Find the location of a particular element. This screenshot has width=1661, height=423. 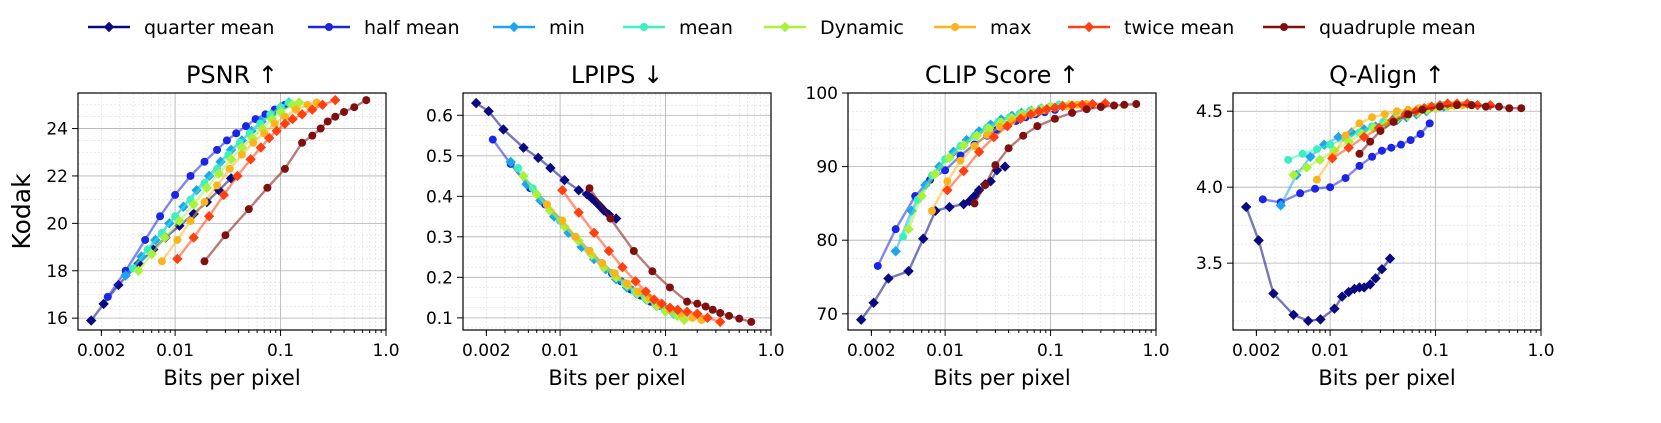

axes-frame is located at coordinates (617, 211).